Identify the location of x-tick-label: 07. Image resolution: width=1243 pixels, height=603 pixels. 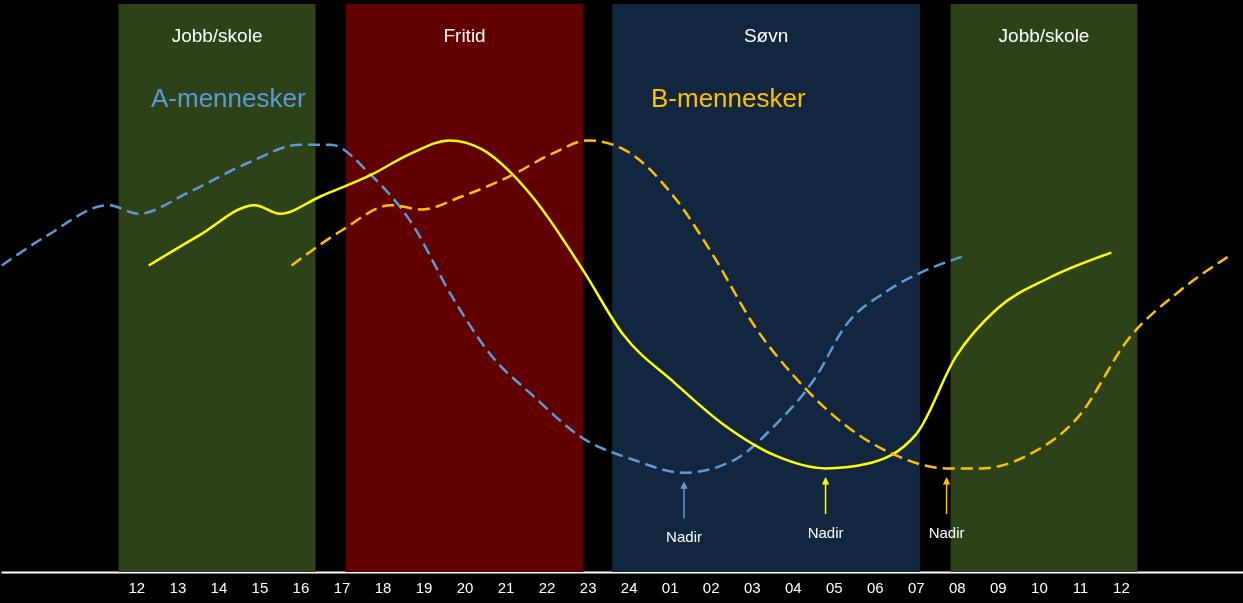
(916, 587).